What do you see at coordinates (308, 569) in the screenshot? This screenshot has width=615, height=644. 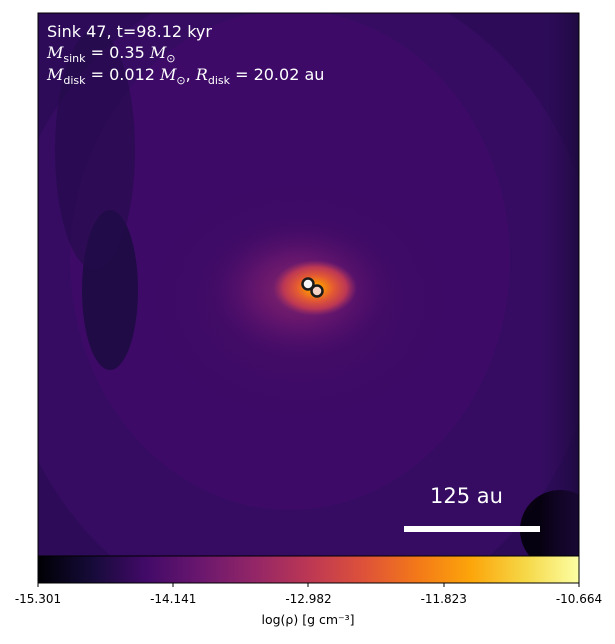 I see `colorbar` at bounding box center [308, 569].